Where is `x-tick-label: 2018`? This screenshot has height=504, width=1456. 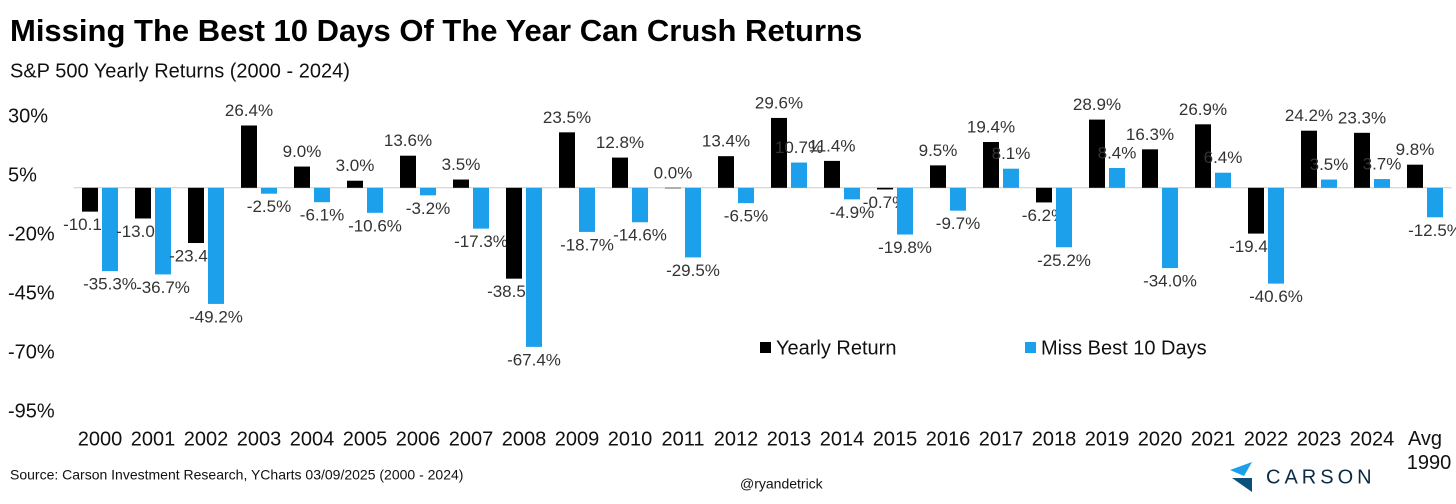 x-tick-label: 2018 is located at coordinates (1054, 439).